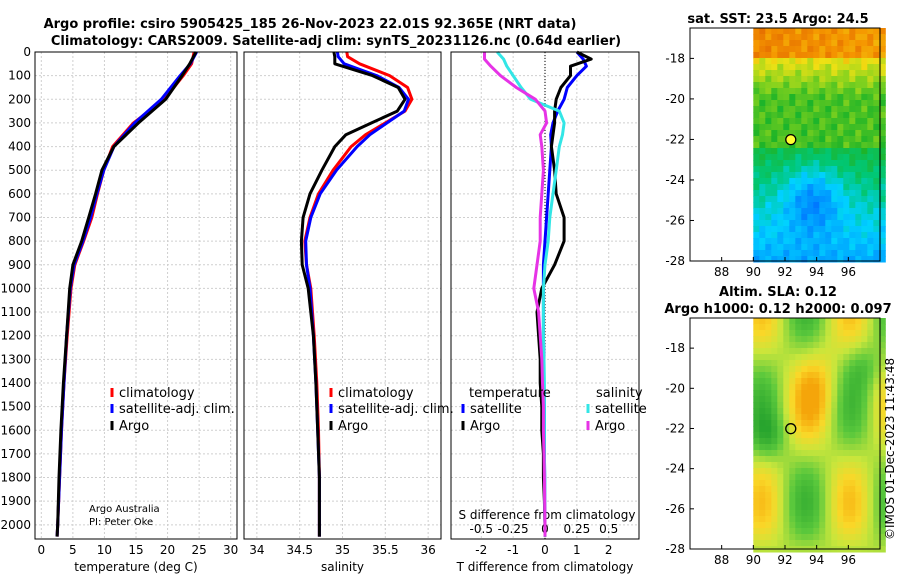  Describe the element at coordinates (15, 430) in the screenshot. I see `y-tick-label: 1600` at that location.